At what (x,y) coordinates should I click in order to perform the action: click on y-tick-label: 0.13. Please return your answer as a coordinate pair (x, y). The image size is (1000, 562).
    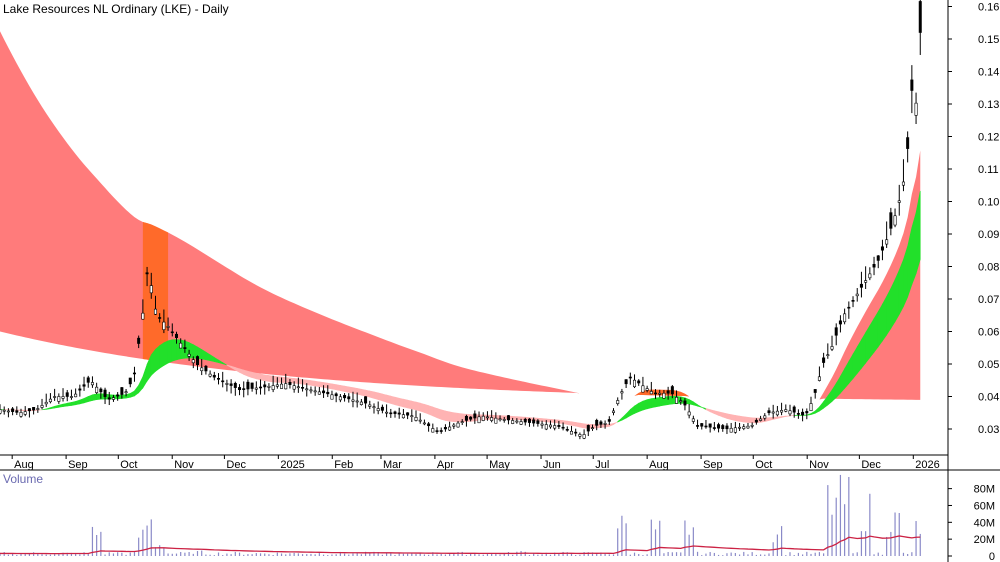
    Looking at the image, I should click on (988, 105).